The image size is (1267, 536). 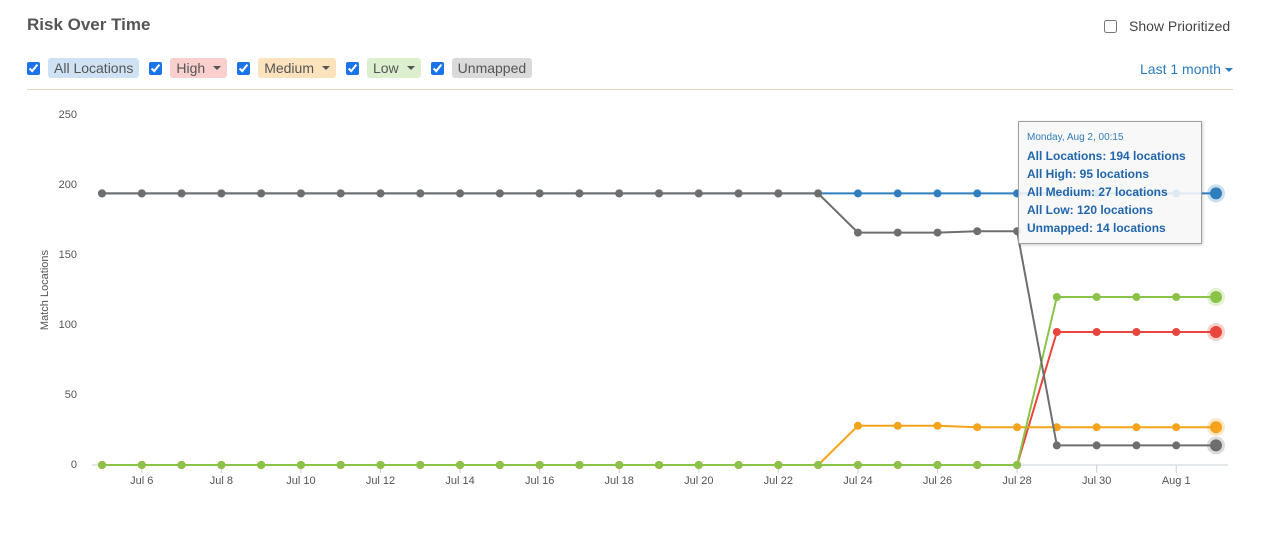 I want to click on y-tick-label: 150, so click(x=68, y=255).